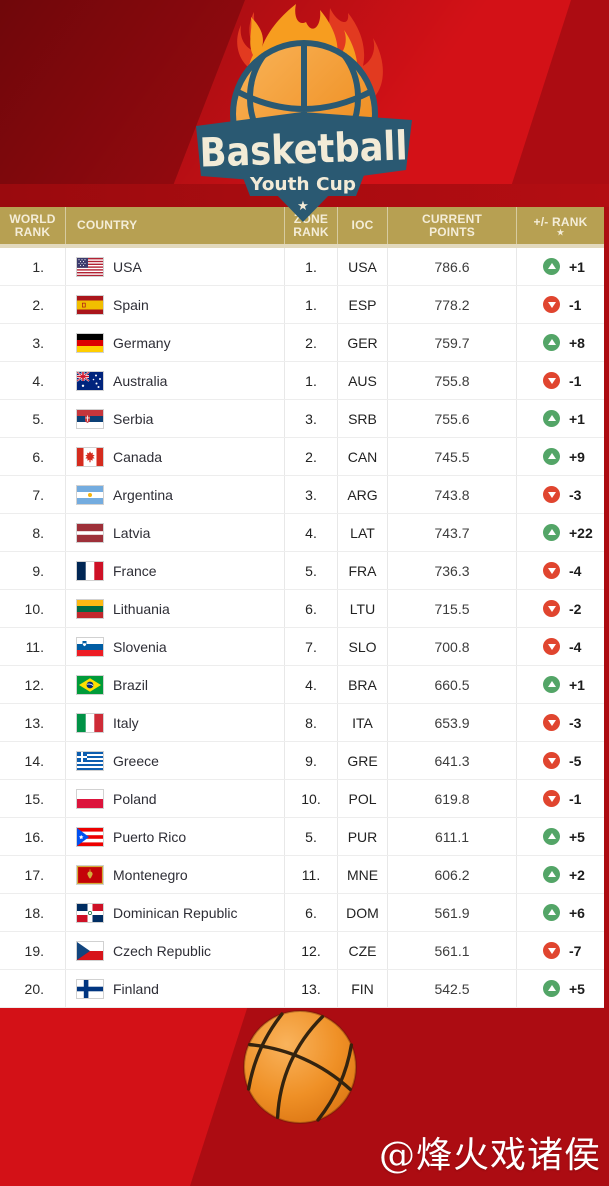 This screenshot has width=609, height=1186. Describe the element at coordinates (33, 570) in the screenshot. I see `world-rank-cell: 9.` at that location.